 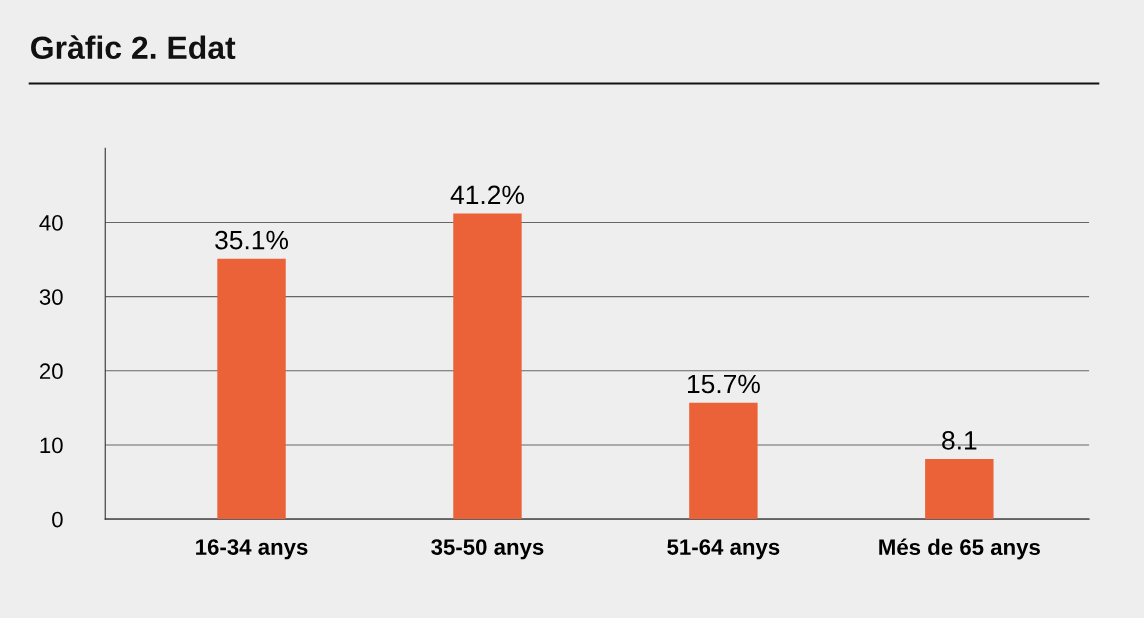 I want to click on y-tick-label: 10, so click(x=51, y=445).